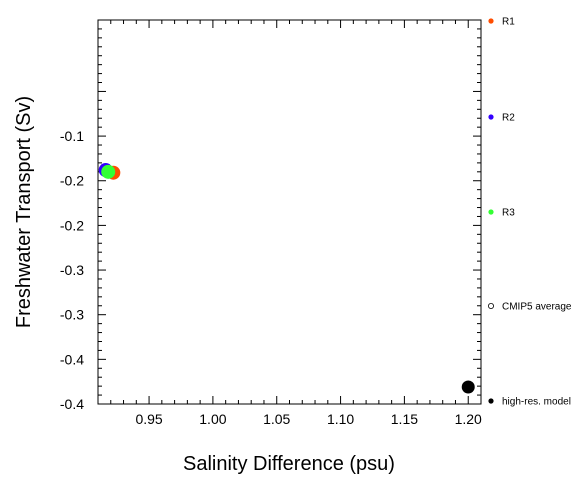 Image resolution: width=588 pixels, height=486 pixels. I want to click on legend-label: R3, so click(508, 213).